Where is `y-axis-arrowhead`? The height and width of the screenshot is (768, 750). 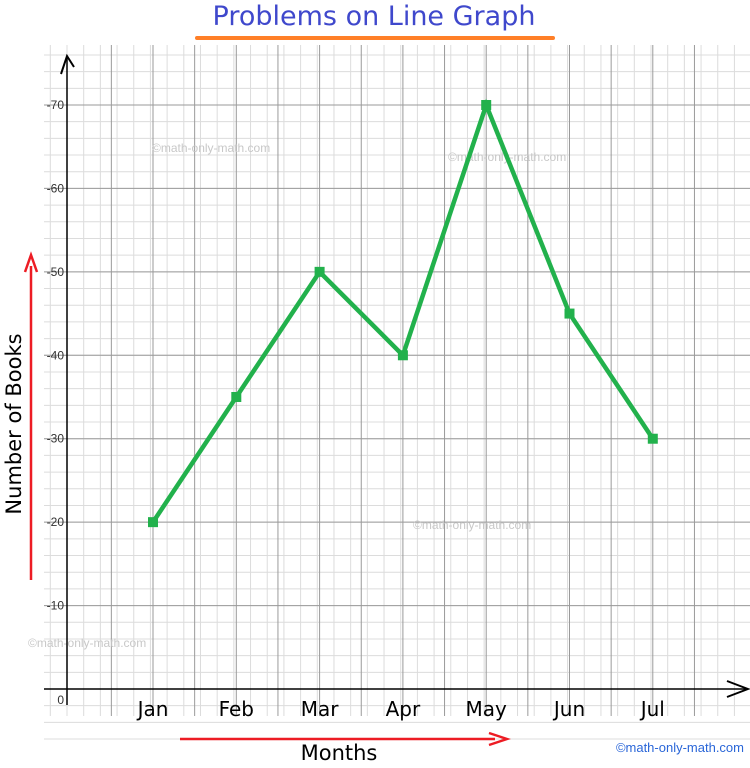
y-axis-arrowhead is located at coordinates (67, 64).